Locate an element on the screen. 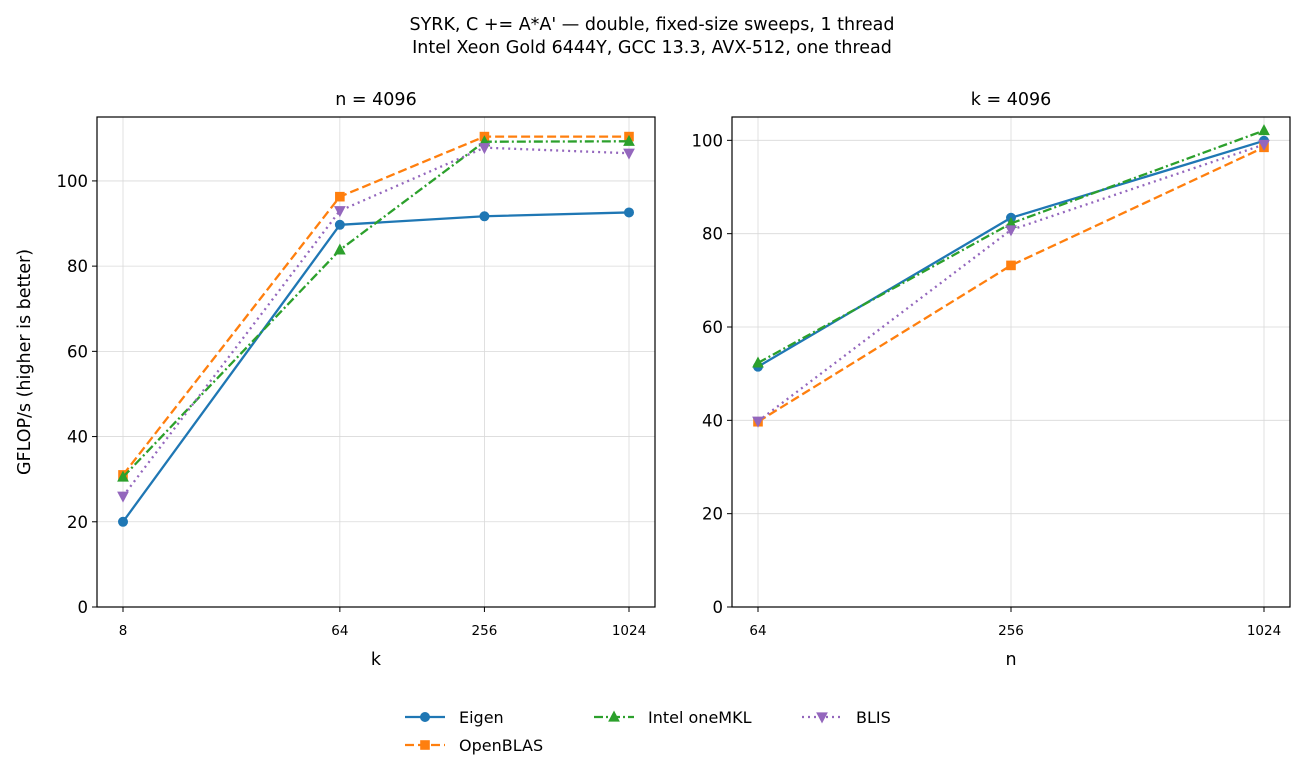  legend-item-eigen: Eigen is located at coordinates (454, 717).